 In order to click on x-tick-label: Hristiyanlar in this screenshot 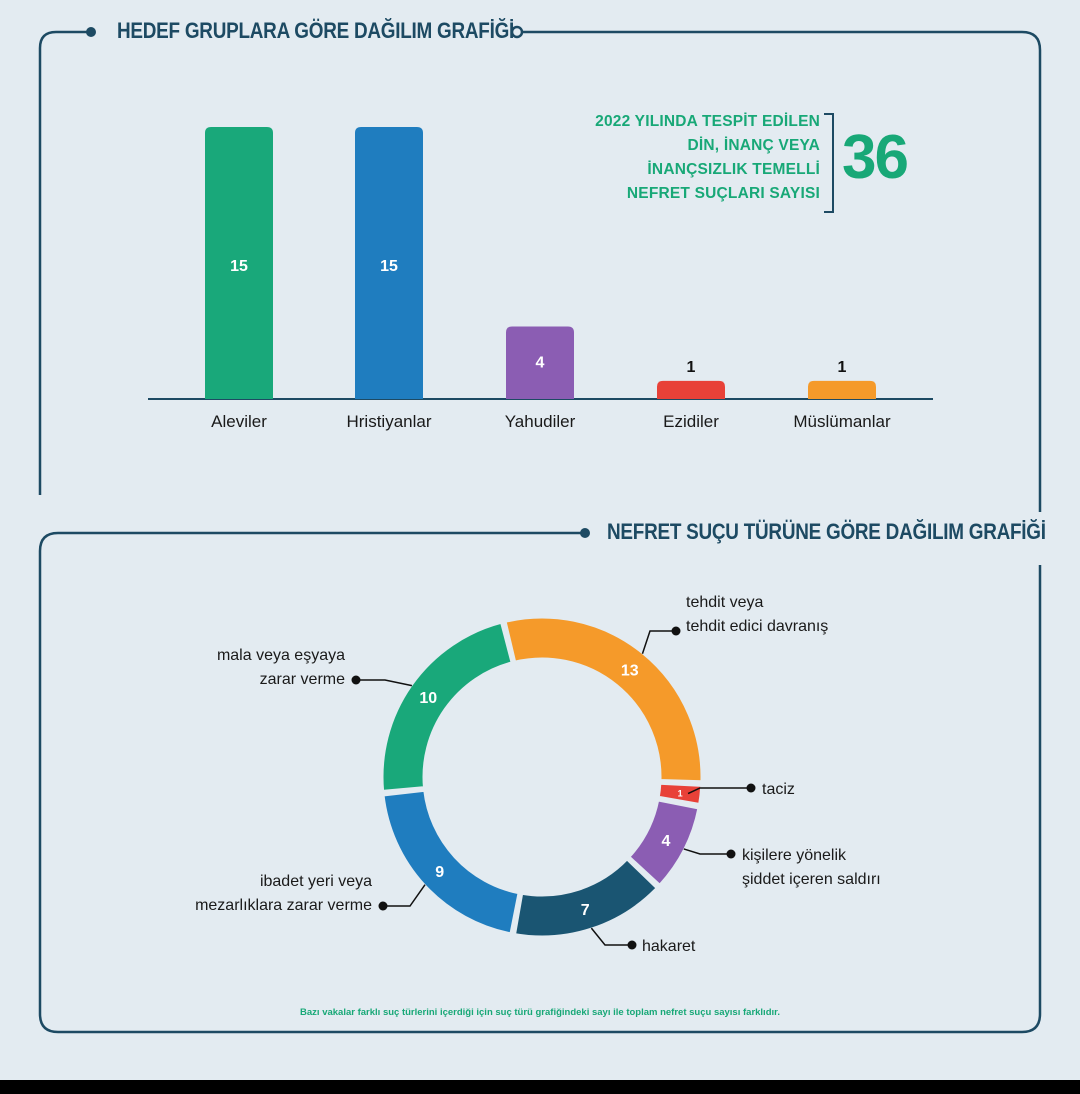, I will do `click(388, 421)`.